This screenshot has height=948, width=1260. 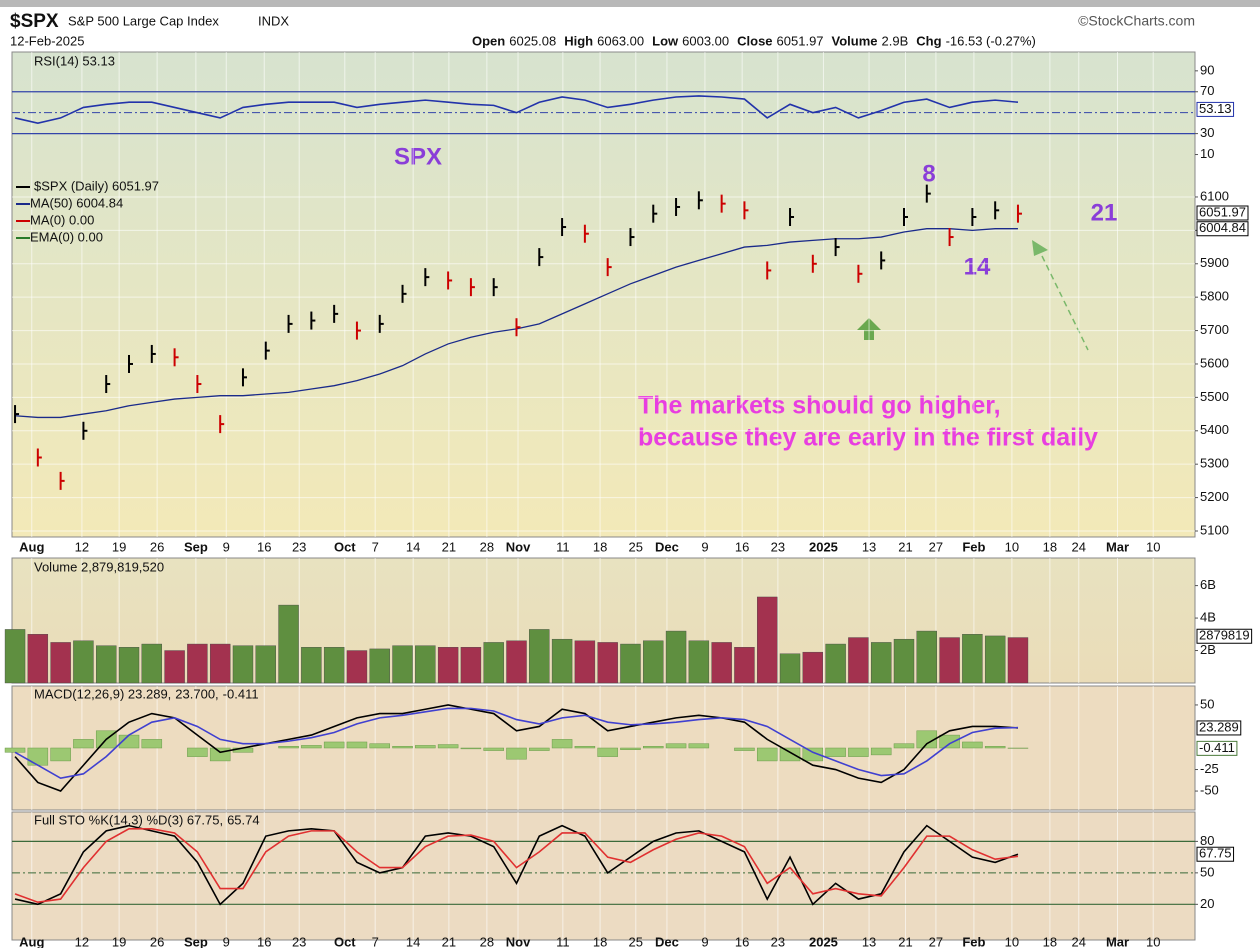 I want to click on y-tick-label: 5900, so click(x=1214, y=262).